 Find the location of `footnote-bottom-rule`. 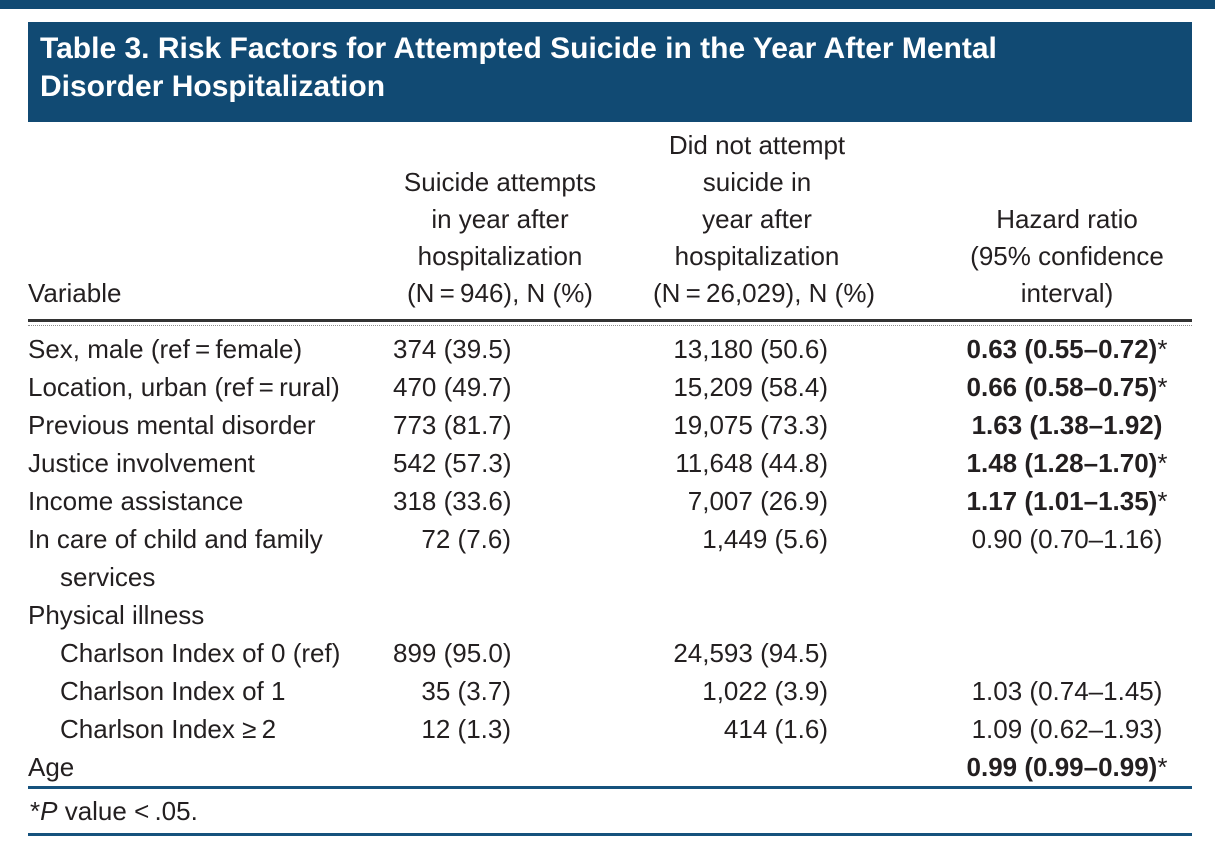

footnote-bottom-rule is located at coordinates (610, 834).